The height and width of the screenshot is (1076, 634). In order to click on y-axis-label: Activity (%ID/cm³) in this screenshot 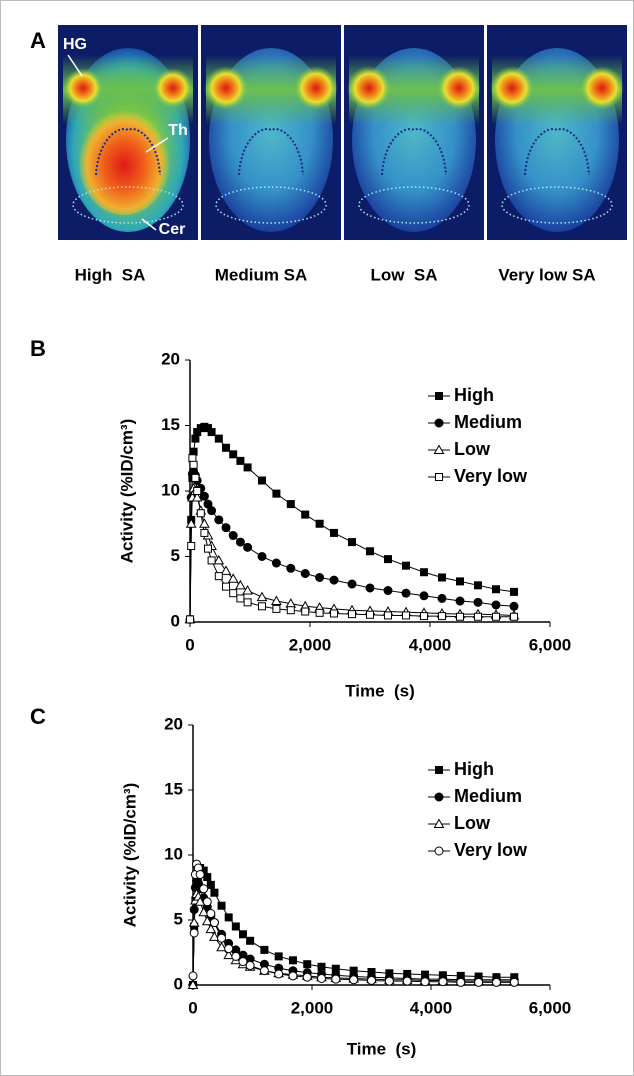, I will do `click(129, 855)`.